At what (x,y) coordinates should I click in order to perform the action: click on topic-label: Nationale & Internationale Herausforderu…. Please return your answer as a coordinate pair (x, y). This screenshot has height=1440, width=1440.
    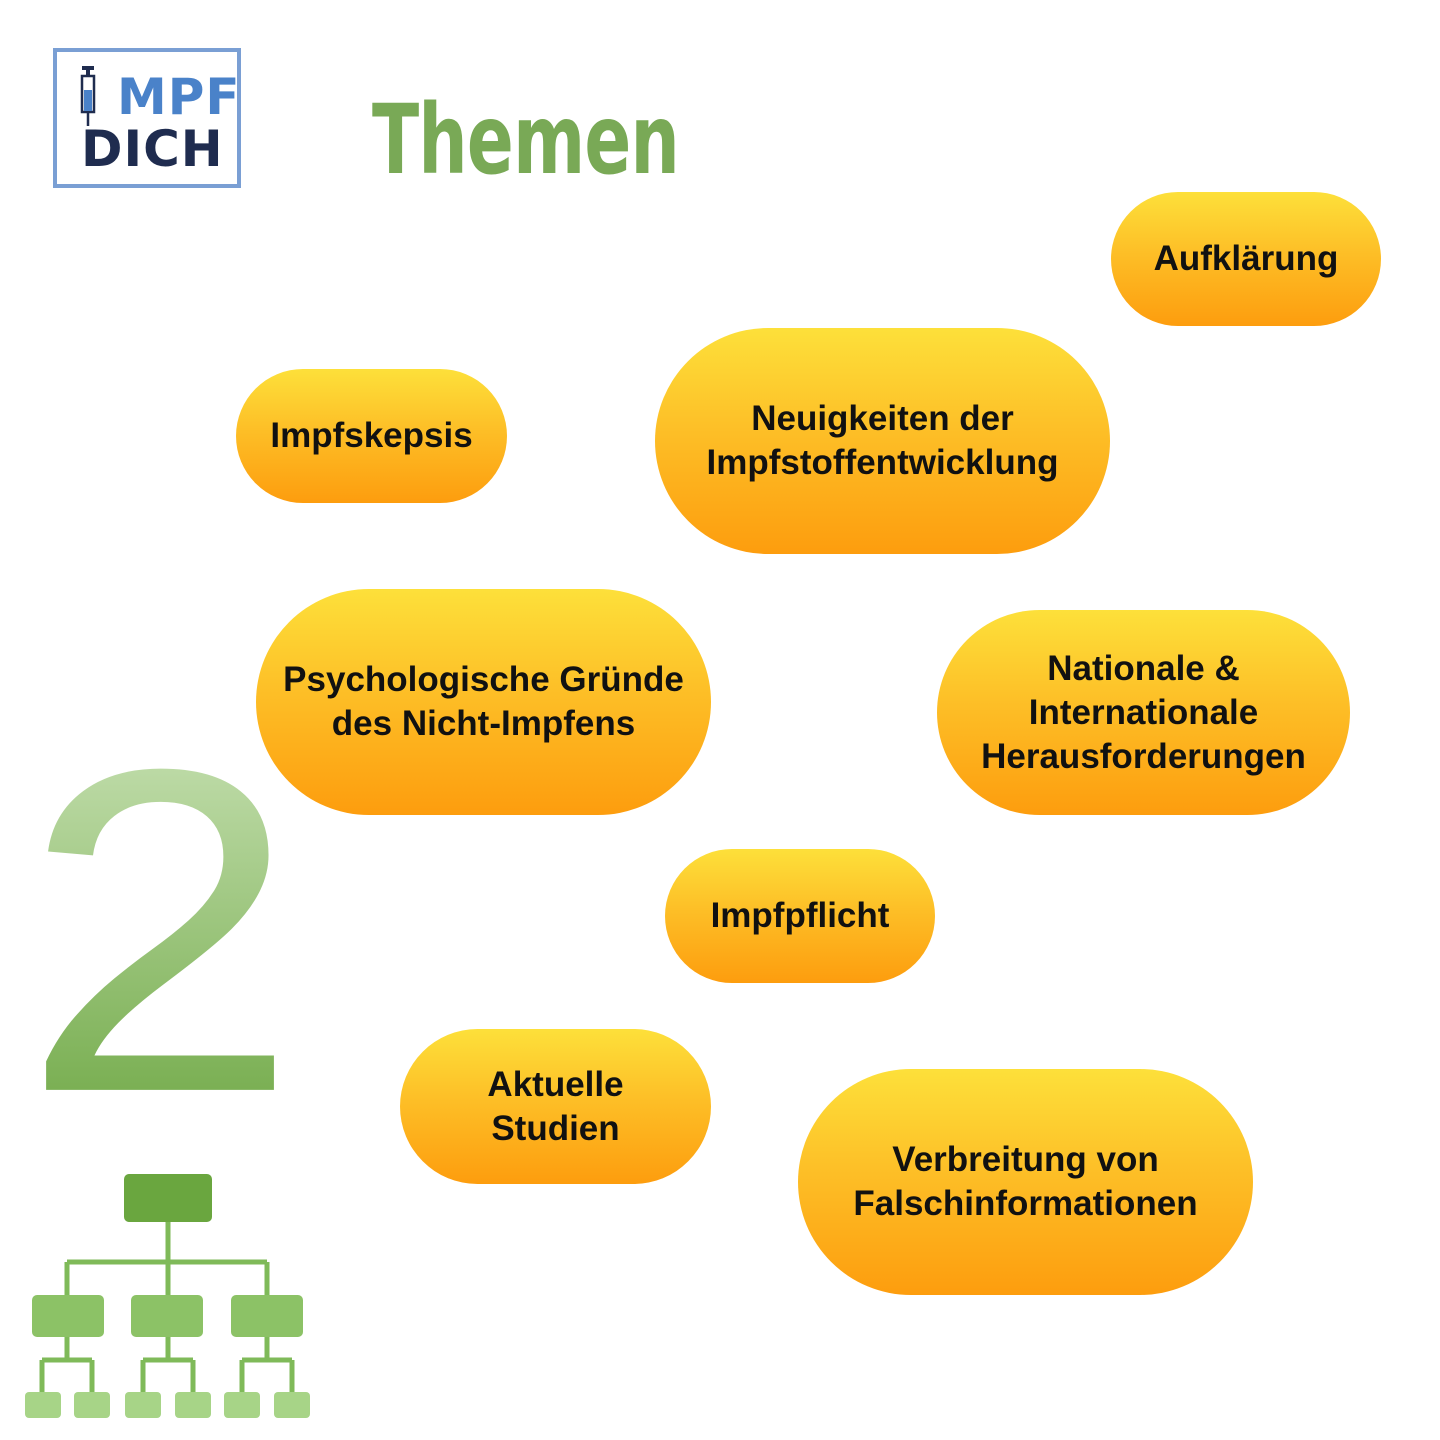
    Looking at the image, I should click on (1143, 712).